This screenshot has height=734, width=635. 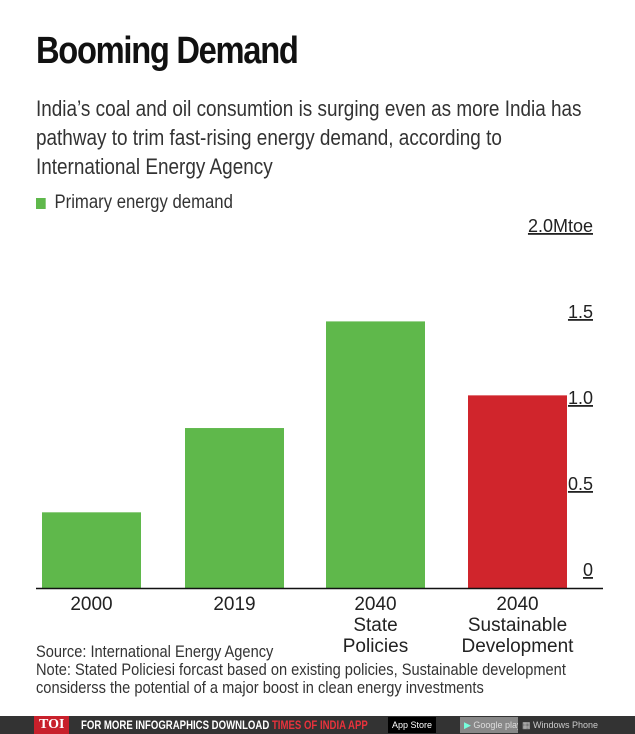 What do you see at coordinates (143, 202) in the screenshot?
I see `legend-label: Primary energy demand` at bounding box center [143, 202].